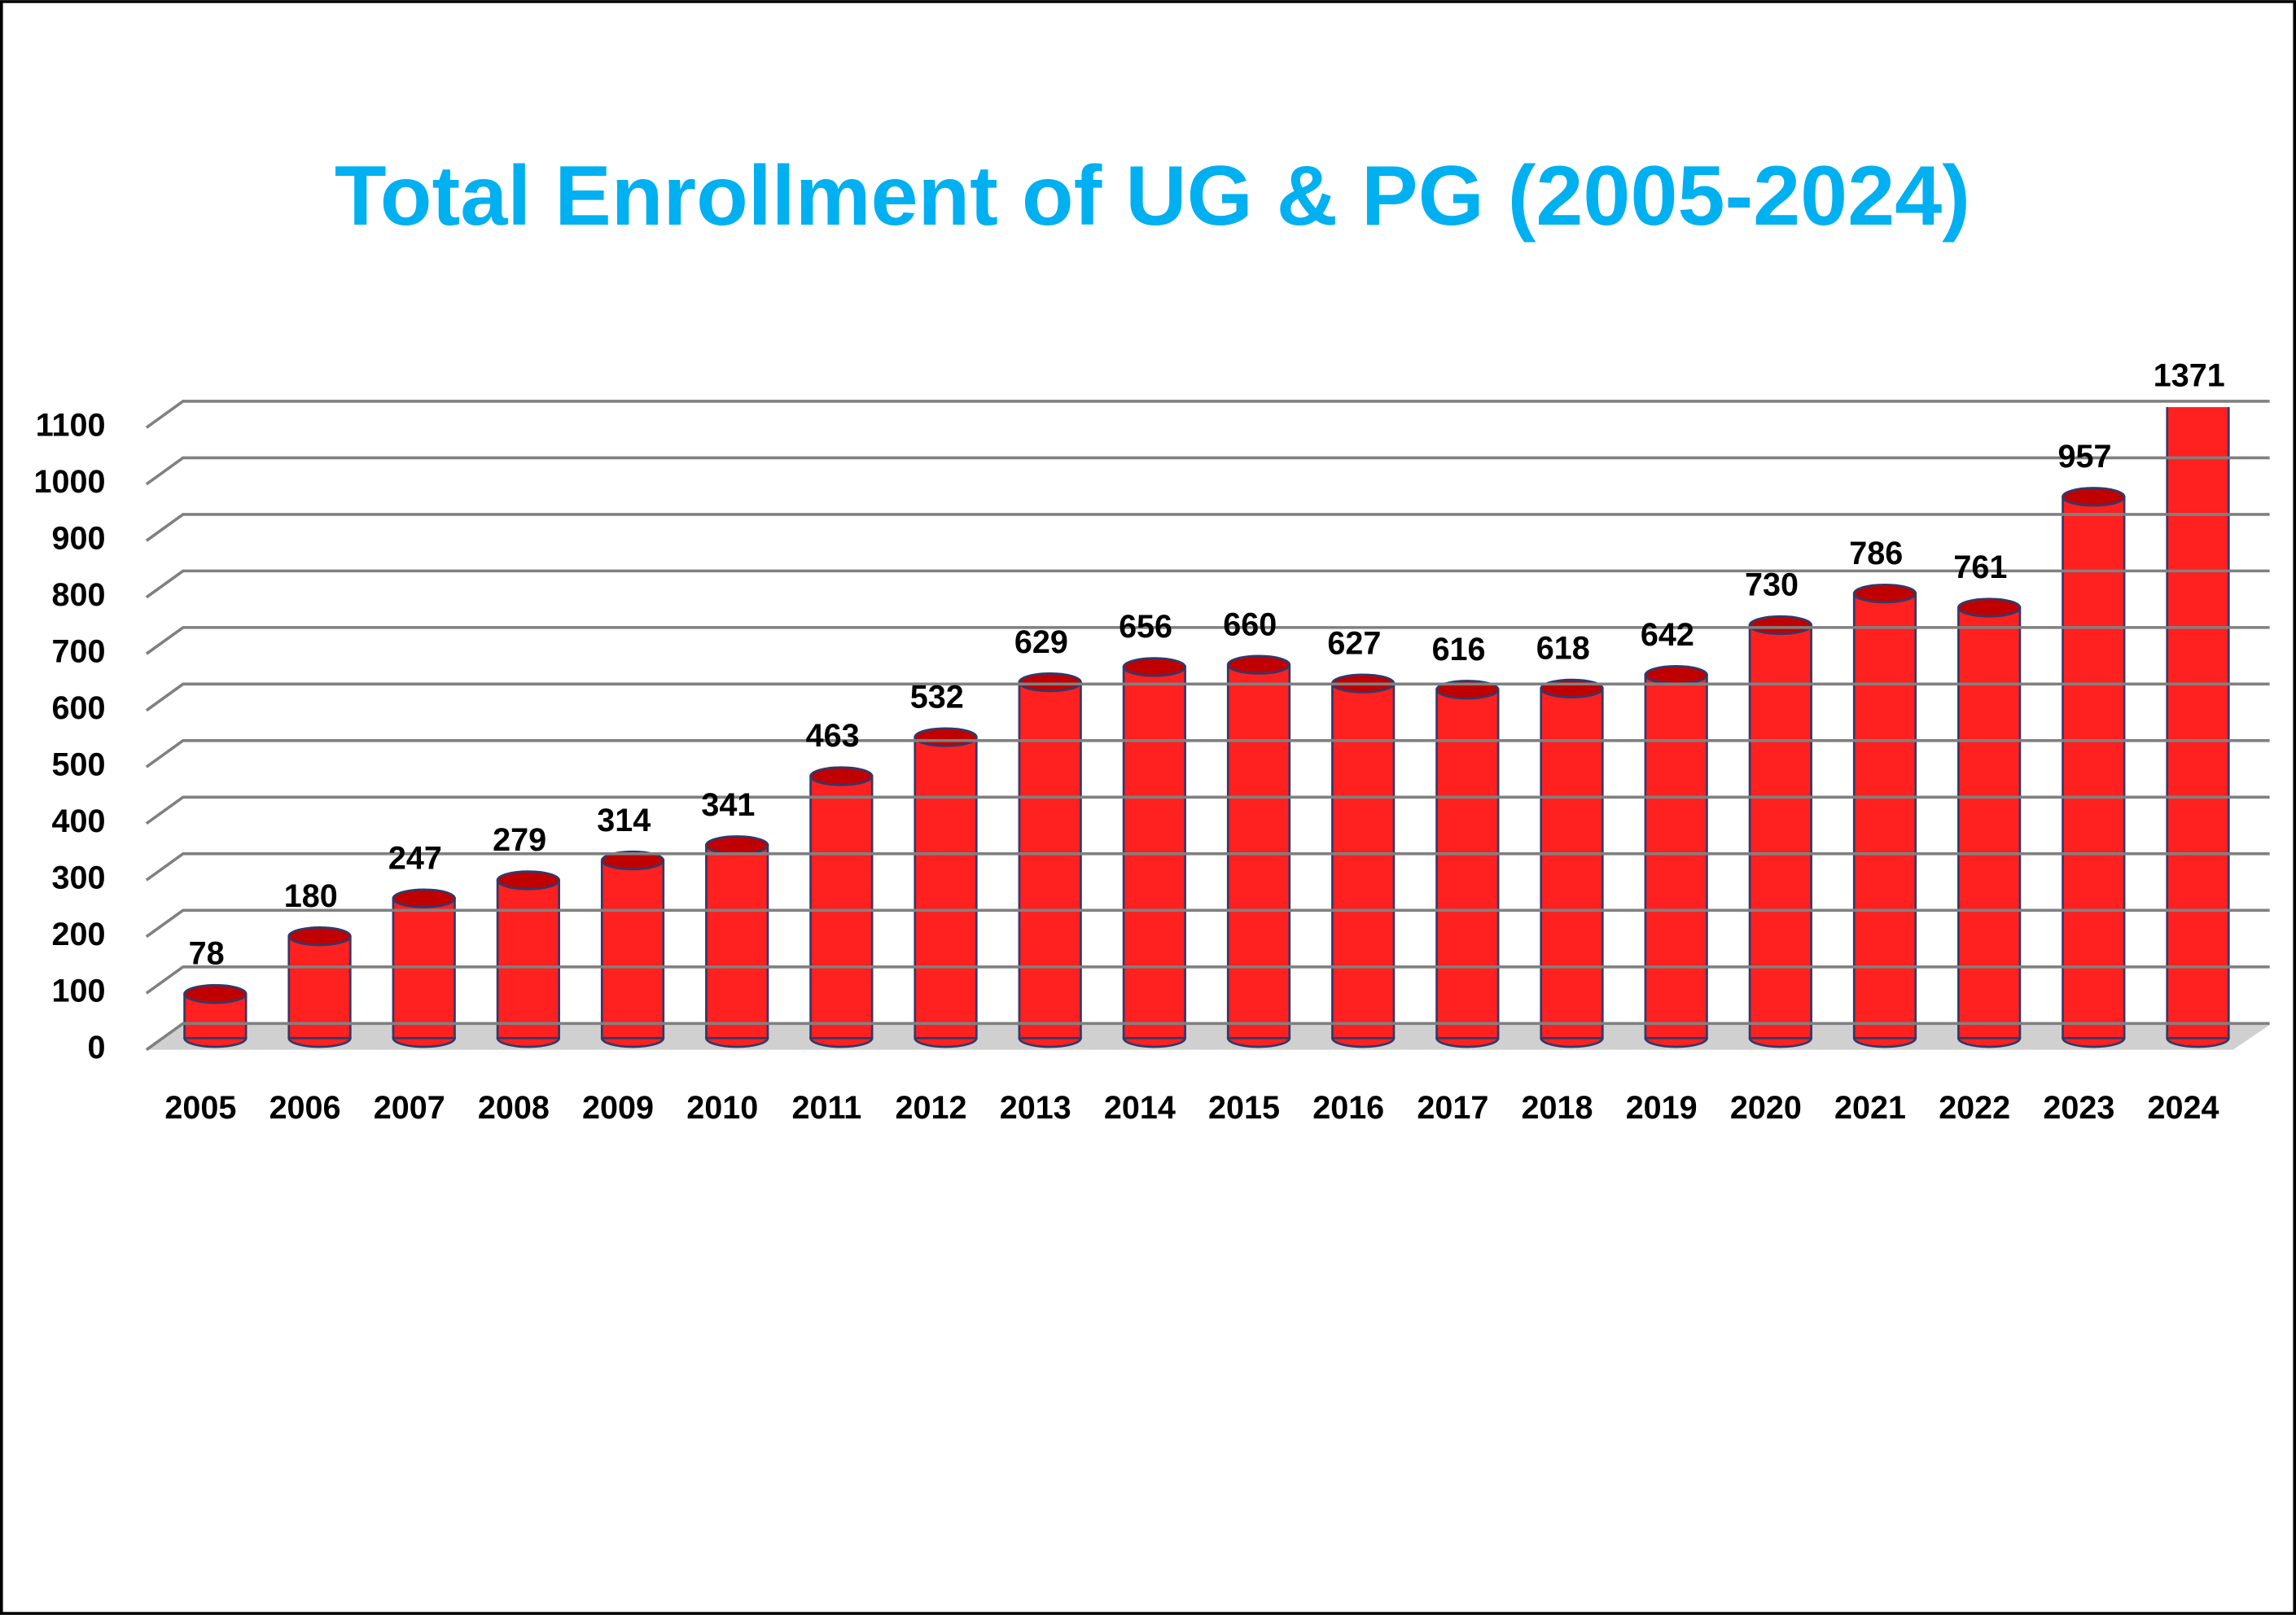 This screenshot has height=1615, width=2296. I want to click on y-tick-label: 200, so click(79, 934).